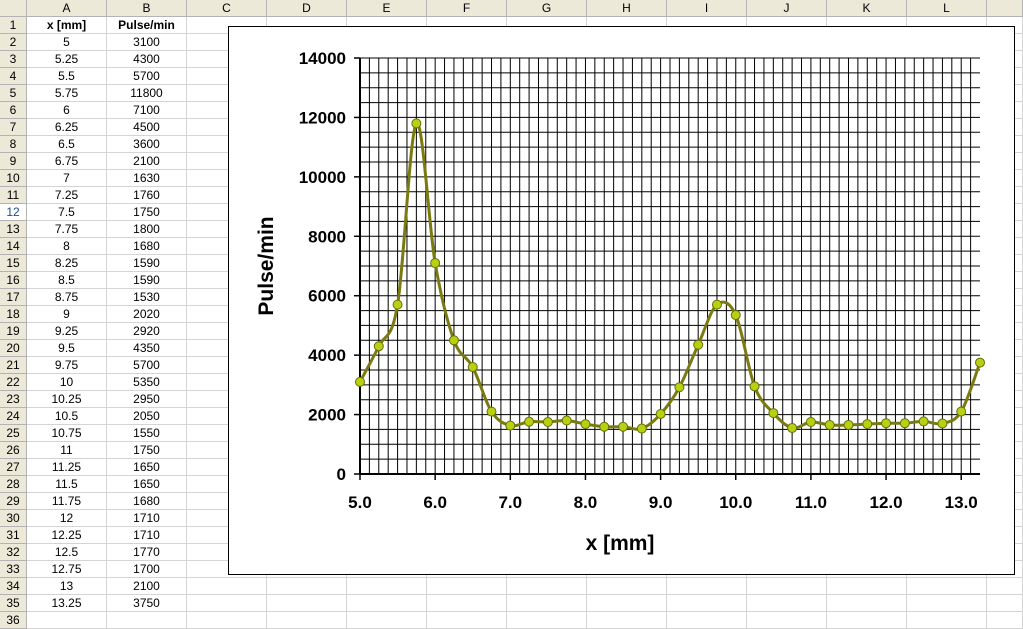  What do you see at coordinates (147, 280) in the screenshot?
I see `table-cell: 1590` at bounding box center [147, 280].